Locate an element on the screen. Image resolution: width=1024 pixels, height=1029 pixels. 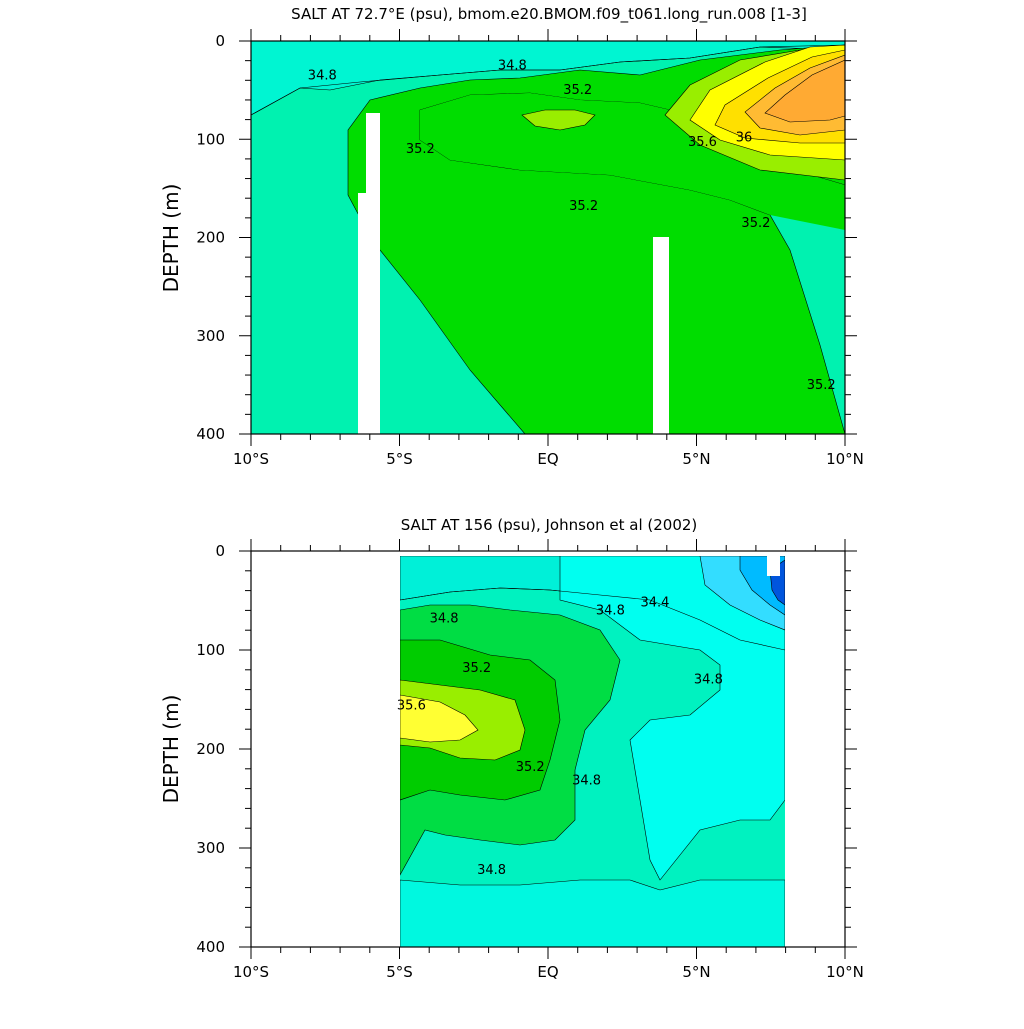
top-y-axis-label: DEPTH (m) is located at coordinates (171, 238).